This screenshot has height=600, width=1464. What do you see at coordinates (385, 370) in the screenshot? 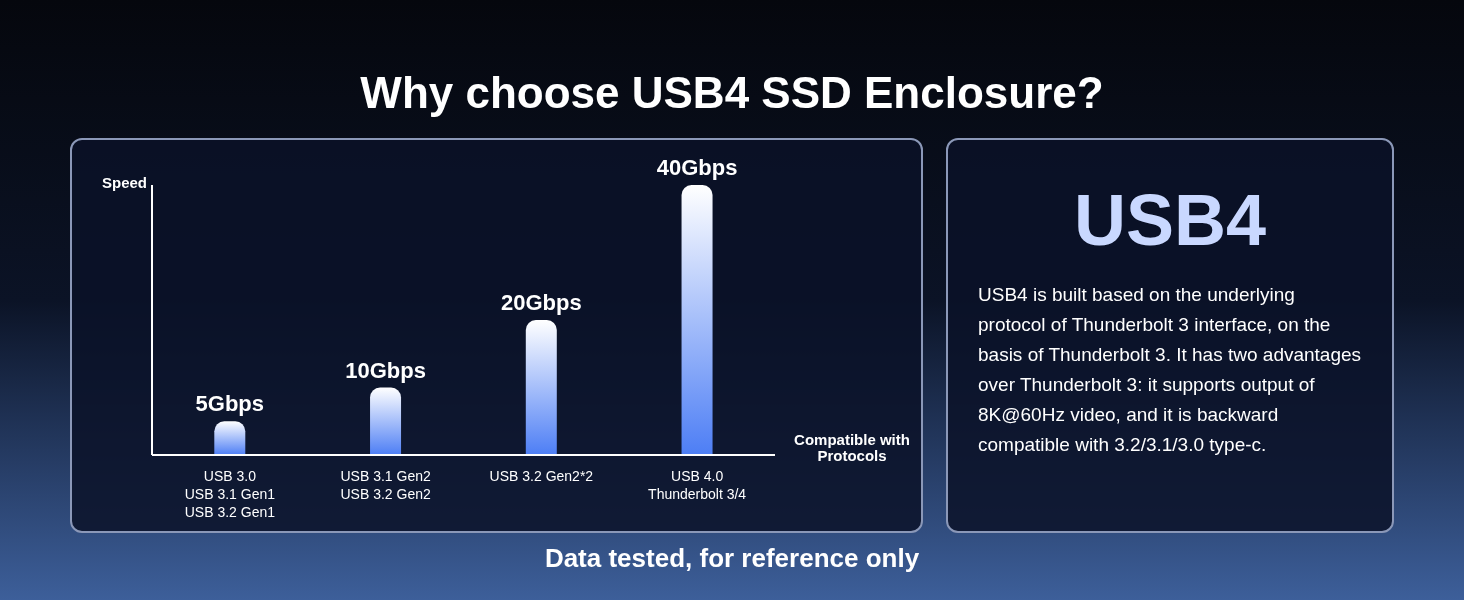
I see `data-label: 10Gbps` at bounding box center [385, 370].